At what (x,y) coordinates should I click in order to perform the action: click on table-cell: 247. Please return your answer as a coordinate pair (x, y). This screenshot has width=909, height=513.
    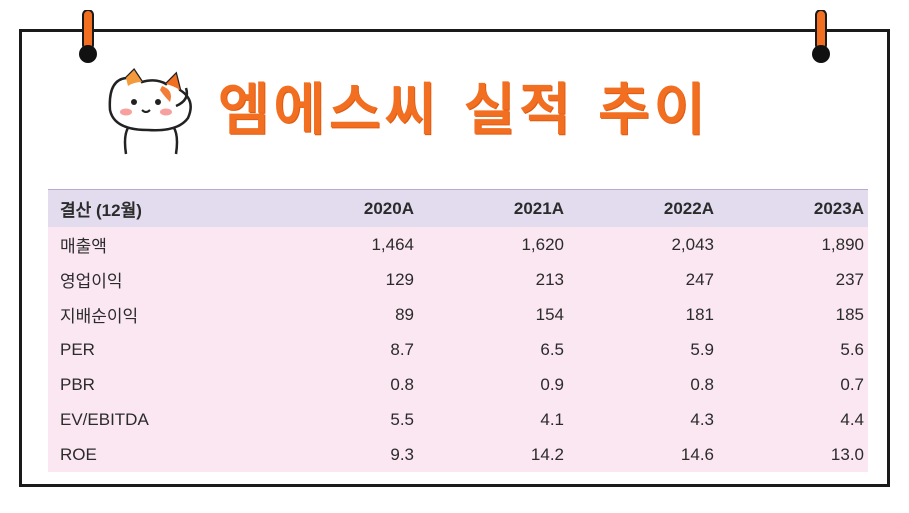
    Looking at the image, I should click on (699, 279).